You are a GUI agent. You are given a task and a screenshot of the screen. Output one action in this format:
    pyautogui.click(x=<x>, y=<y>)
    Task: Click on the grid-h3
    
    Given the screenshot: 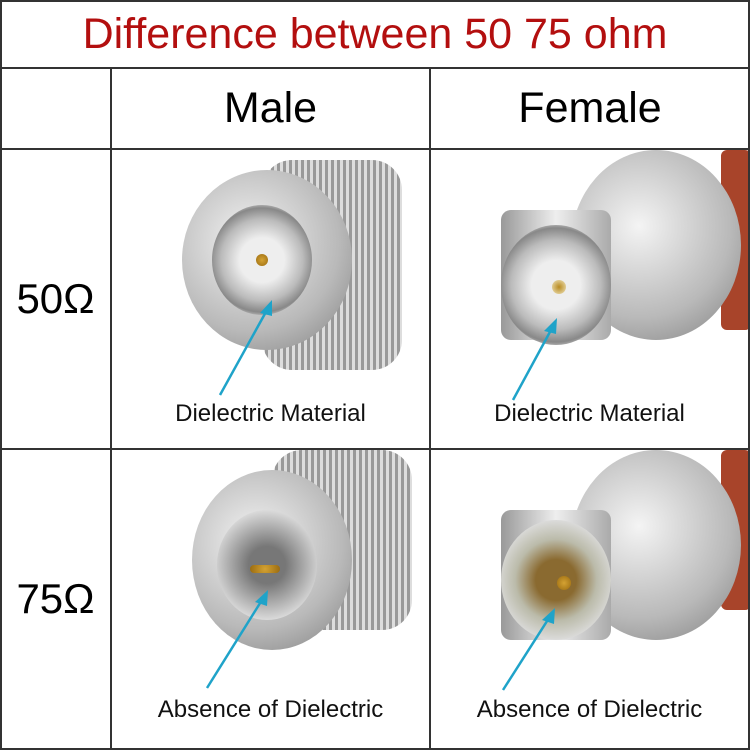 What is the action you would take?
    pyautogui.click(x=375, y=449)
    